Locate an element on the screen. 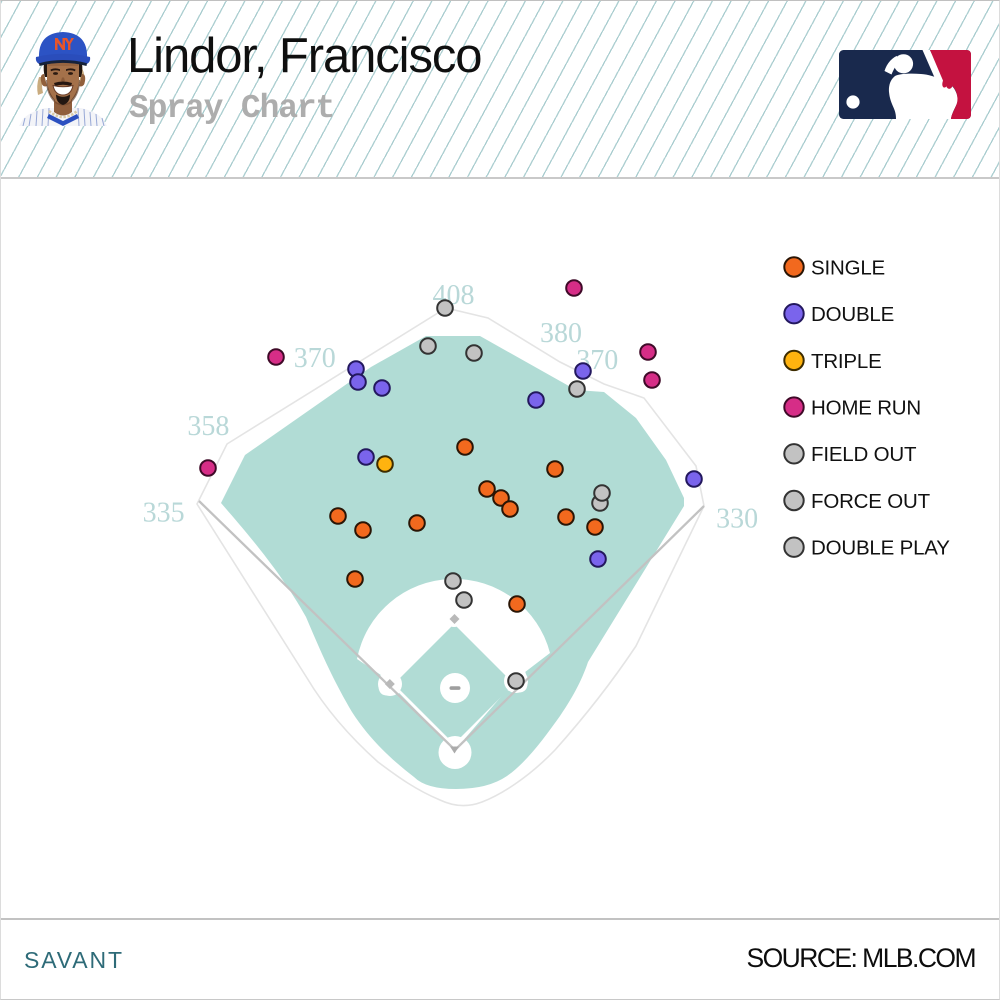  svg-text: 358 is located at coordinates (208, 426).